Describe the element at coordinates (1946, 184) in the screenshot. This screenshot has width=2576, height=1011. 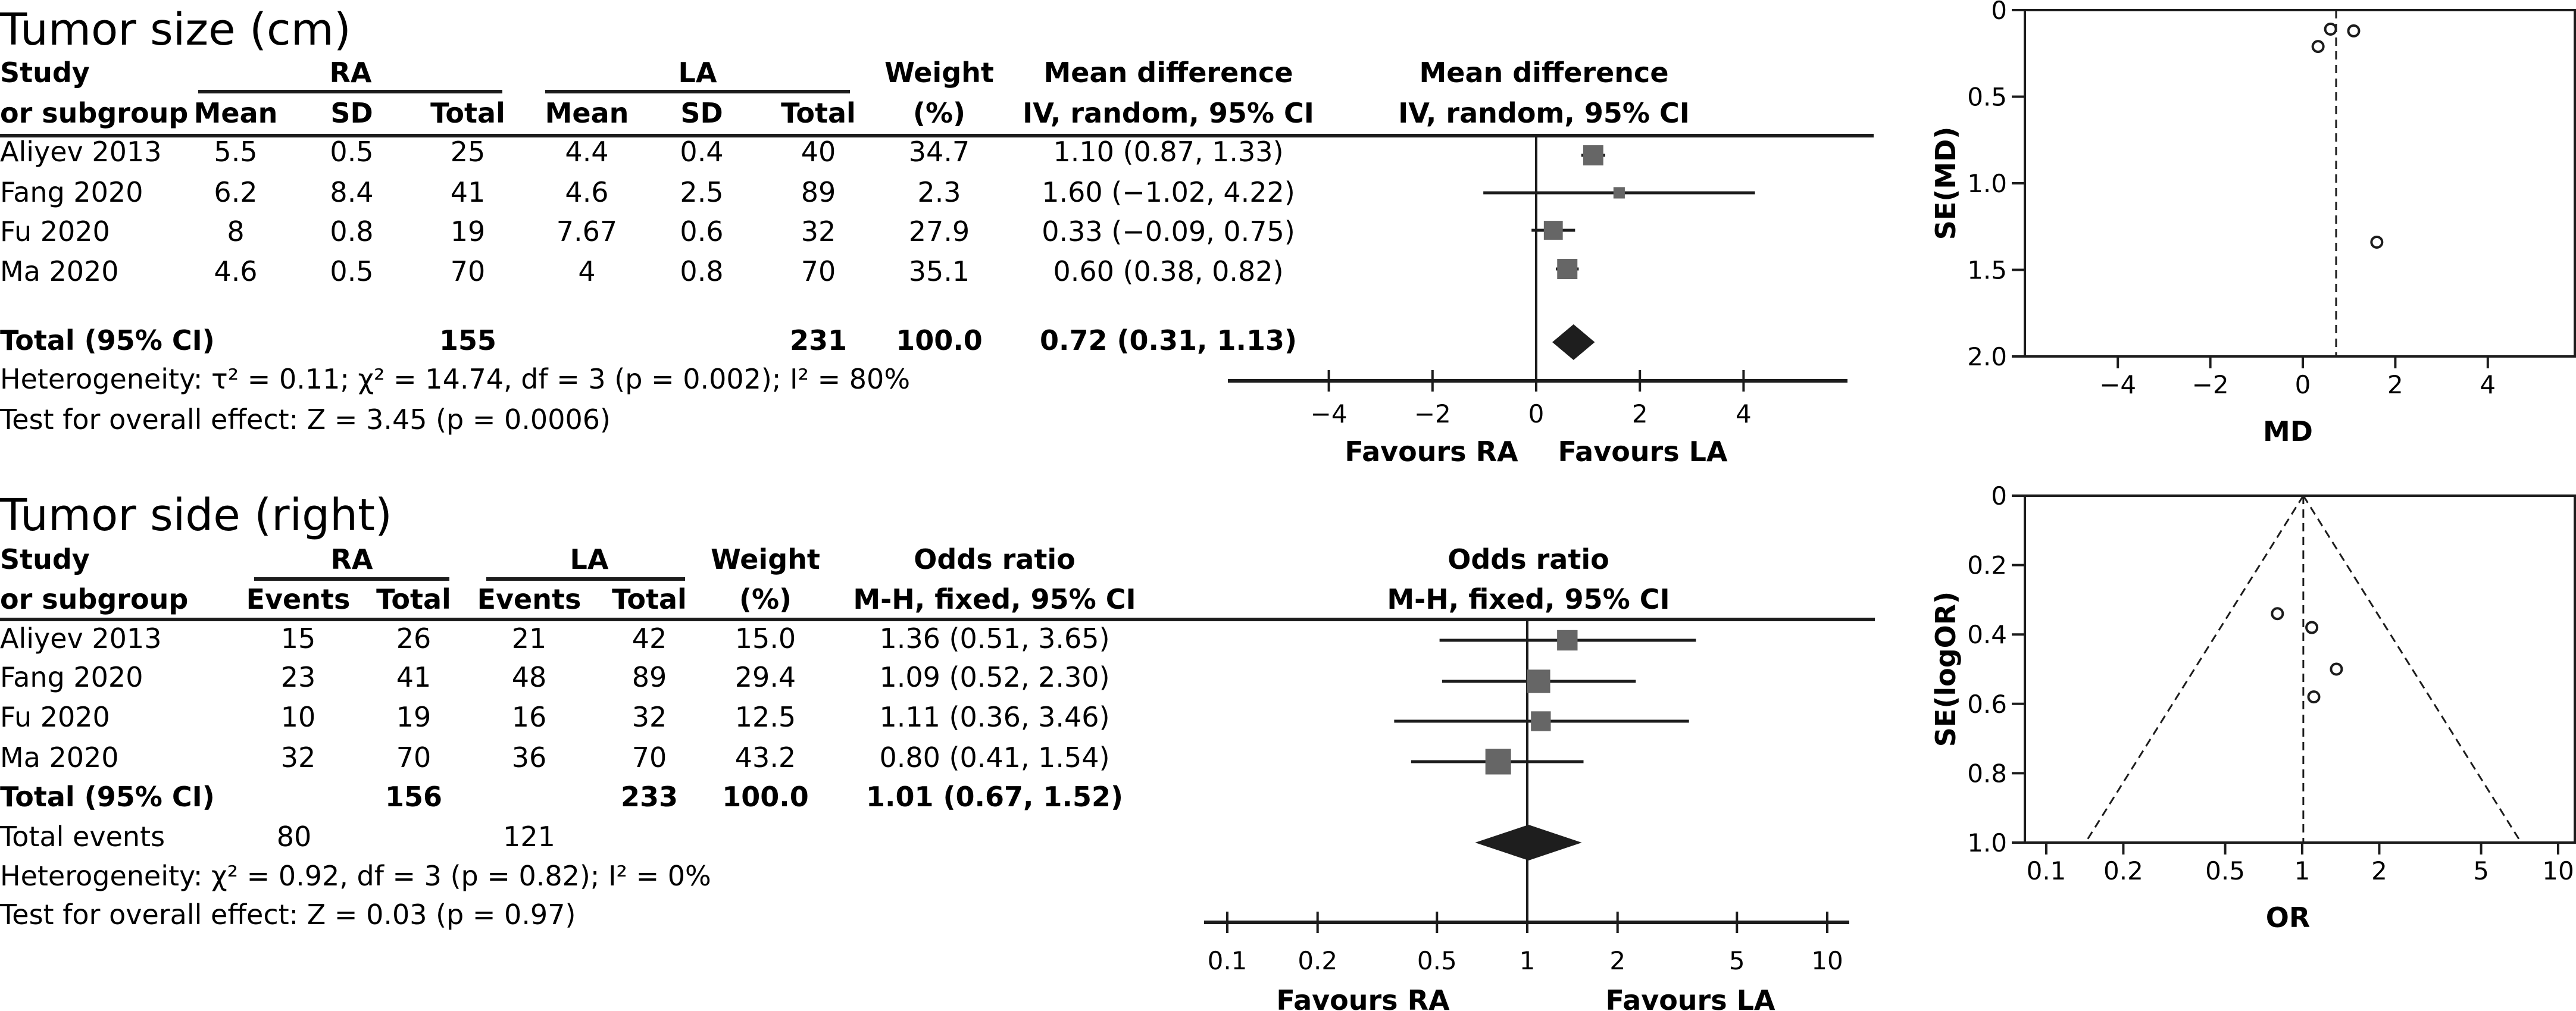
I see `y-axis-label: SE(MD)` at that location.